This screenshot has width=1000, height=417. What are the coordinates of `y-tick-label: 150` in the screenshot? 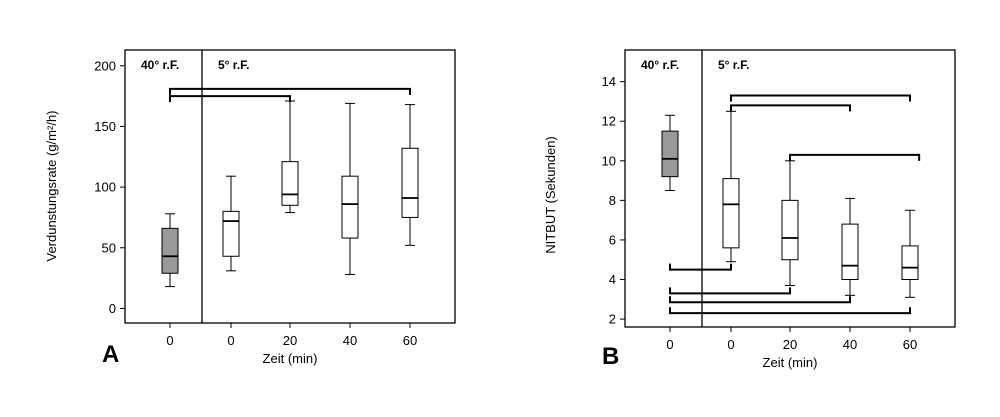 It's located at (105, 126).